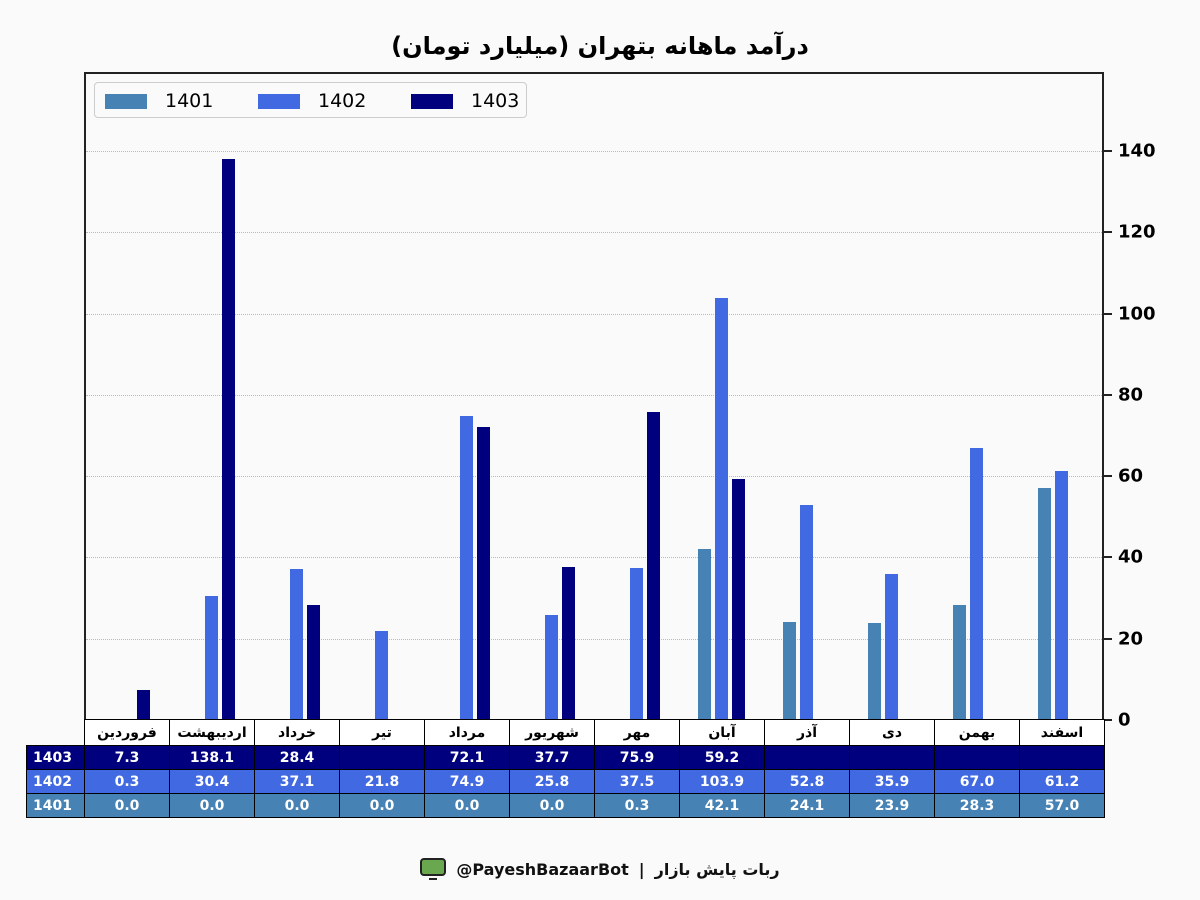 This screenshot has height=900, width=1200. Describe the element at coordinates (892, 805) in the screenshot. I see `table-cell: 23.9` at that location.